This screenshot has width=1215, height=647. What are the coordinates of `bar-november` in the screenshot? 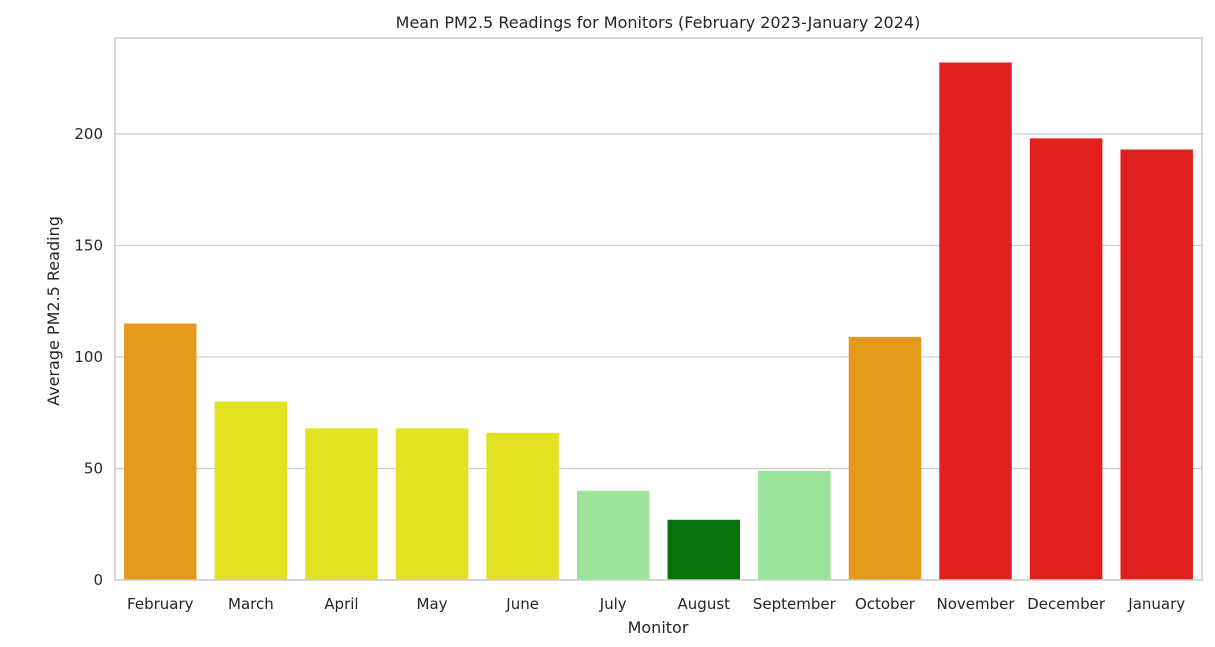 It's located at (975, 321).